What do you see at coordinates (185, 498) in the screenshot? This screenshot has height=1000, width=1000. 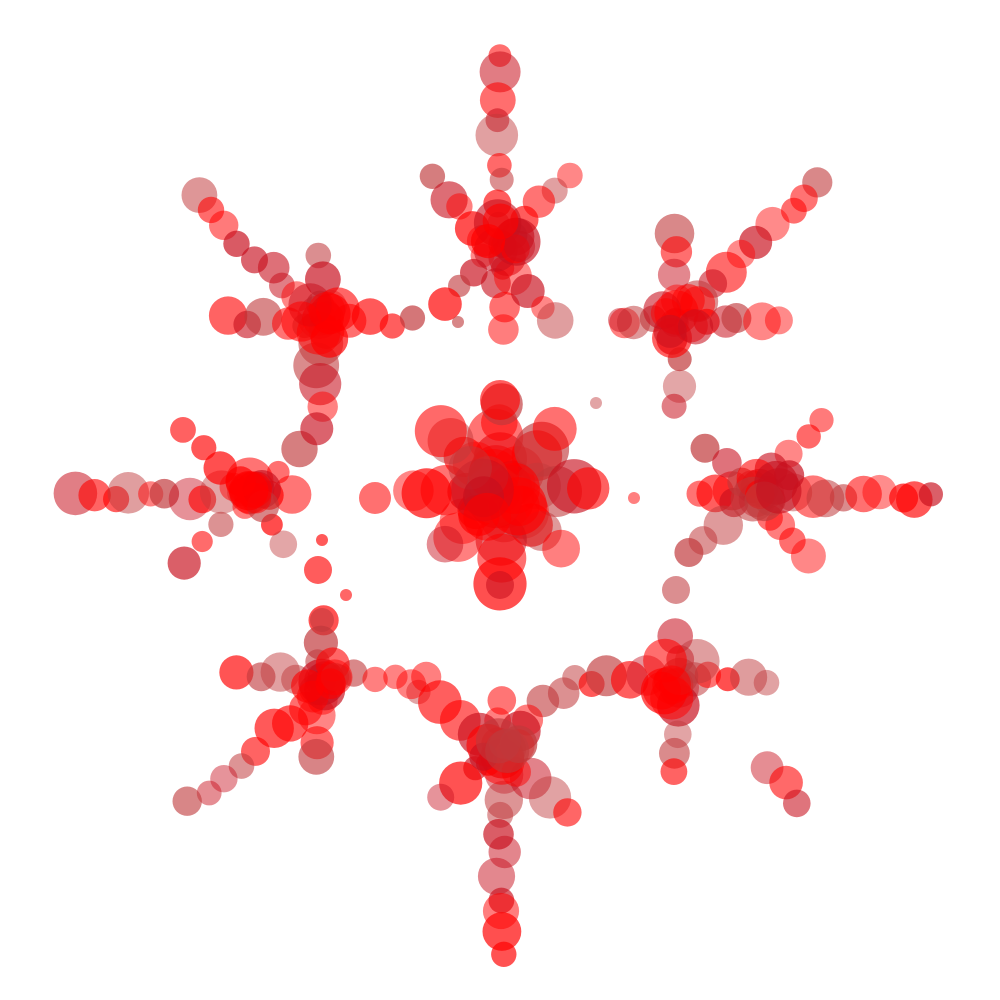 I see `arm-left` at bounding box center [185, 498].